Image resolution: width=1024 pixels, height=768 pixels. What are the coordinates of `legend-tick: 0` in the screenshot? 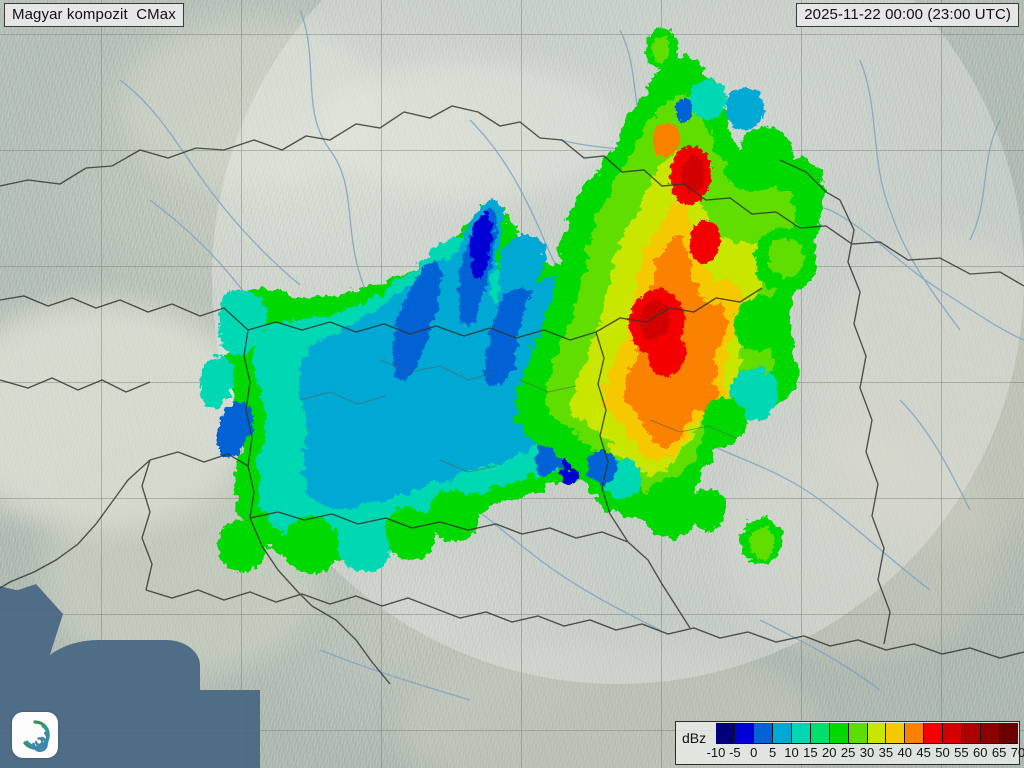 It's located at (754, 752).